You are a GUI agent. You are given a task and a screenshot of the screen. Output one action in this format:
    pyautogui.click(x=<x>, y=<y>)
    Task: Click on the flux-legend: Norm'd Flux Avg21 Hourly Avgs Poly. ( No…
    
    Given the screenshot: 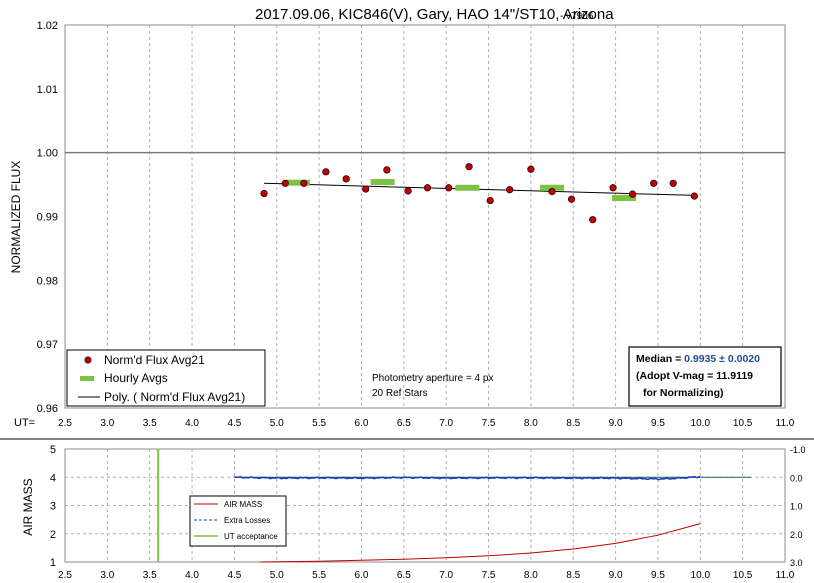 What is the action you would take?
    pyautogui.click(x=166, y=378)
    